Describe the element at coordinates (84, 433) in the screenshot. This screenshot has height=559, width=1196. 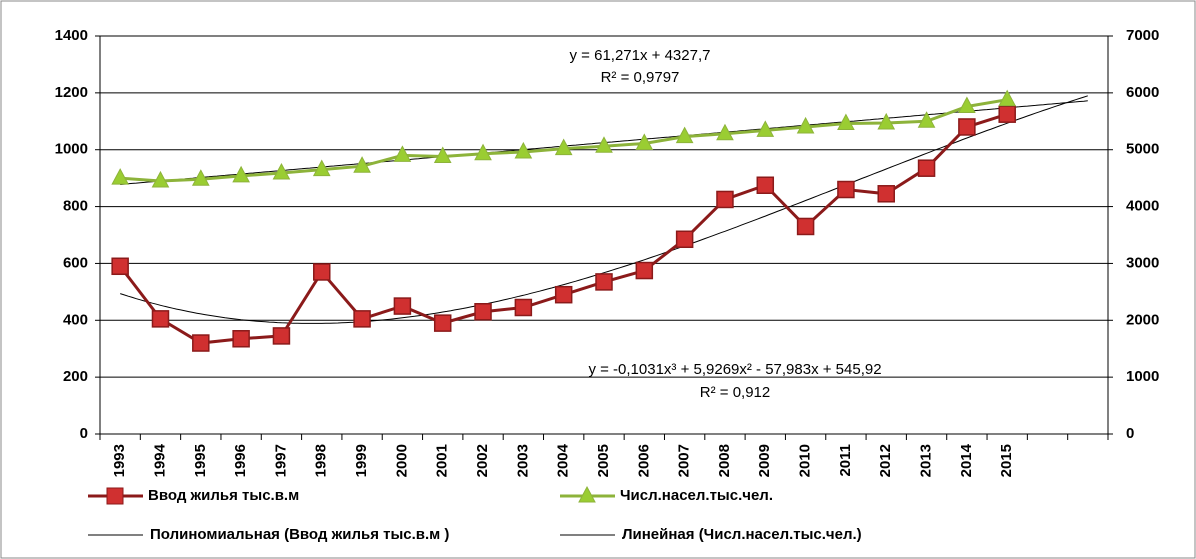
I see `y-tick-label: 0` at that location.